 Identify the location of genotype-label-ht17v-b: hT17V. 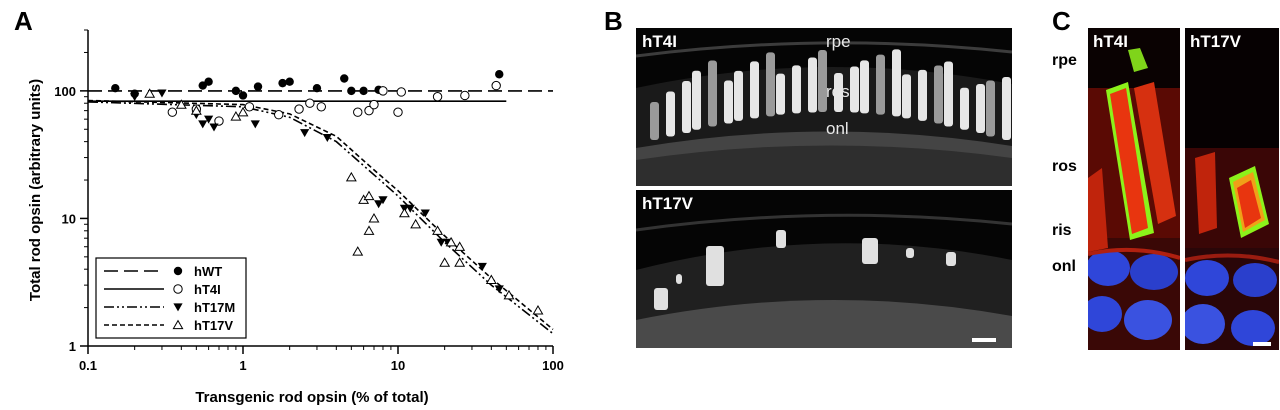
(668, 203).